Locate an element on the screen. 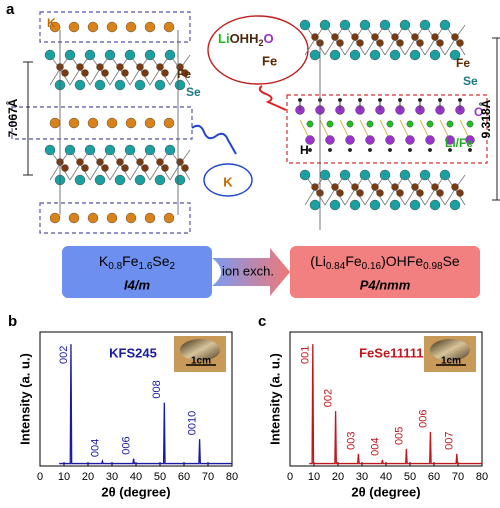  label: a is located at coordinates (10, 9).